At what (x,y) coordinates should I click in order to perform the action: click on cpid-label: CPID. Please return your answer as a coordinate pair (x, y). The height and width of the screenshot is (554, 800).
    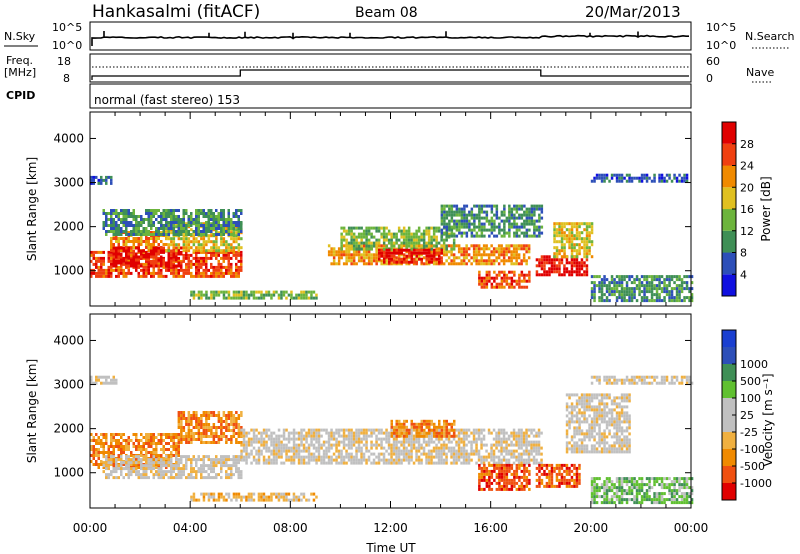
    Looking at the image, I should click on (20, 95).